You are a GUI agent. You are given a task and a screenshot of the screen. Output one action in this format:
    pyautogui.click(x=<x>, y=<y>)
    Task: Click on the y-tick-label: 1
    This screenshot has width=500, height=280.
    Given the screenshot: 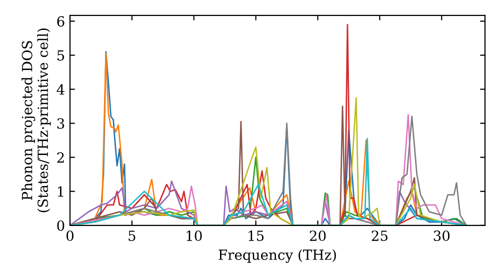 What is the action you would take?
    pyautogui.click(x=61, y=191)
    